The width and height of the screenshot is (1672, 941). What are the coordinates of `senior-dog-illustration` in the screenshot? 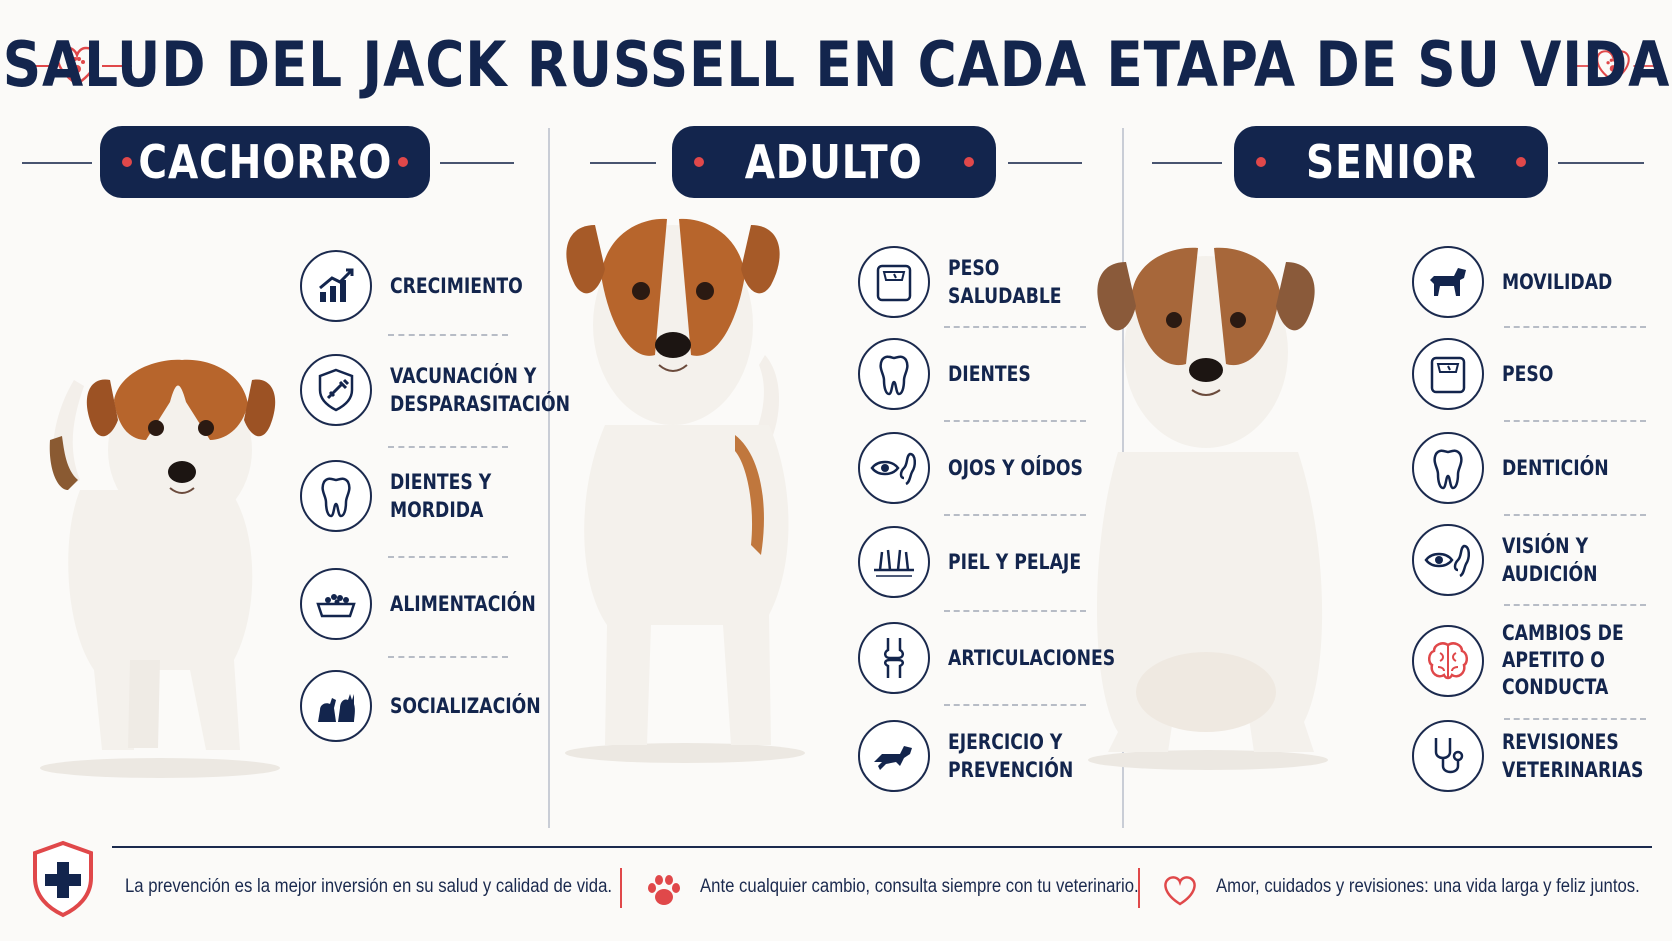 It's located at (1208, 508).